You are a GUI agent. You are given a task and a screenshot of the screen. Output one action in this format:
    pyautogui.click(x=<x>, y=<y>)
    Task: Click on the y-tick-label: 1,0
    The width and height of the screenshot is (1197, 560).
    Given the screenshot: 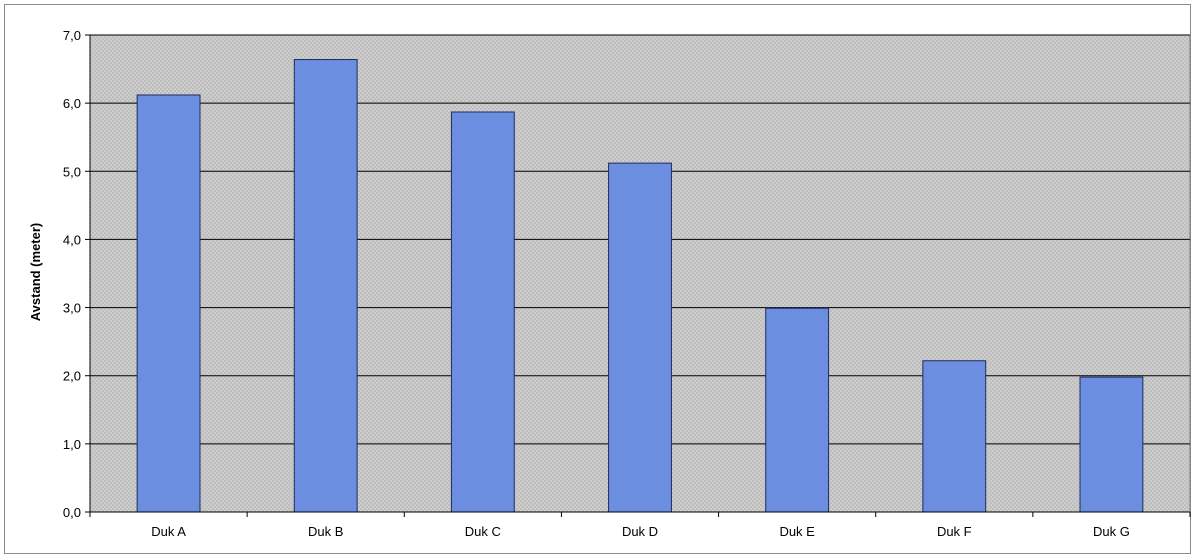 What is the action you would take?
    pyautogui.click(x=72, y=444)
    